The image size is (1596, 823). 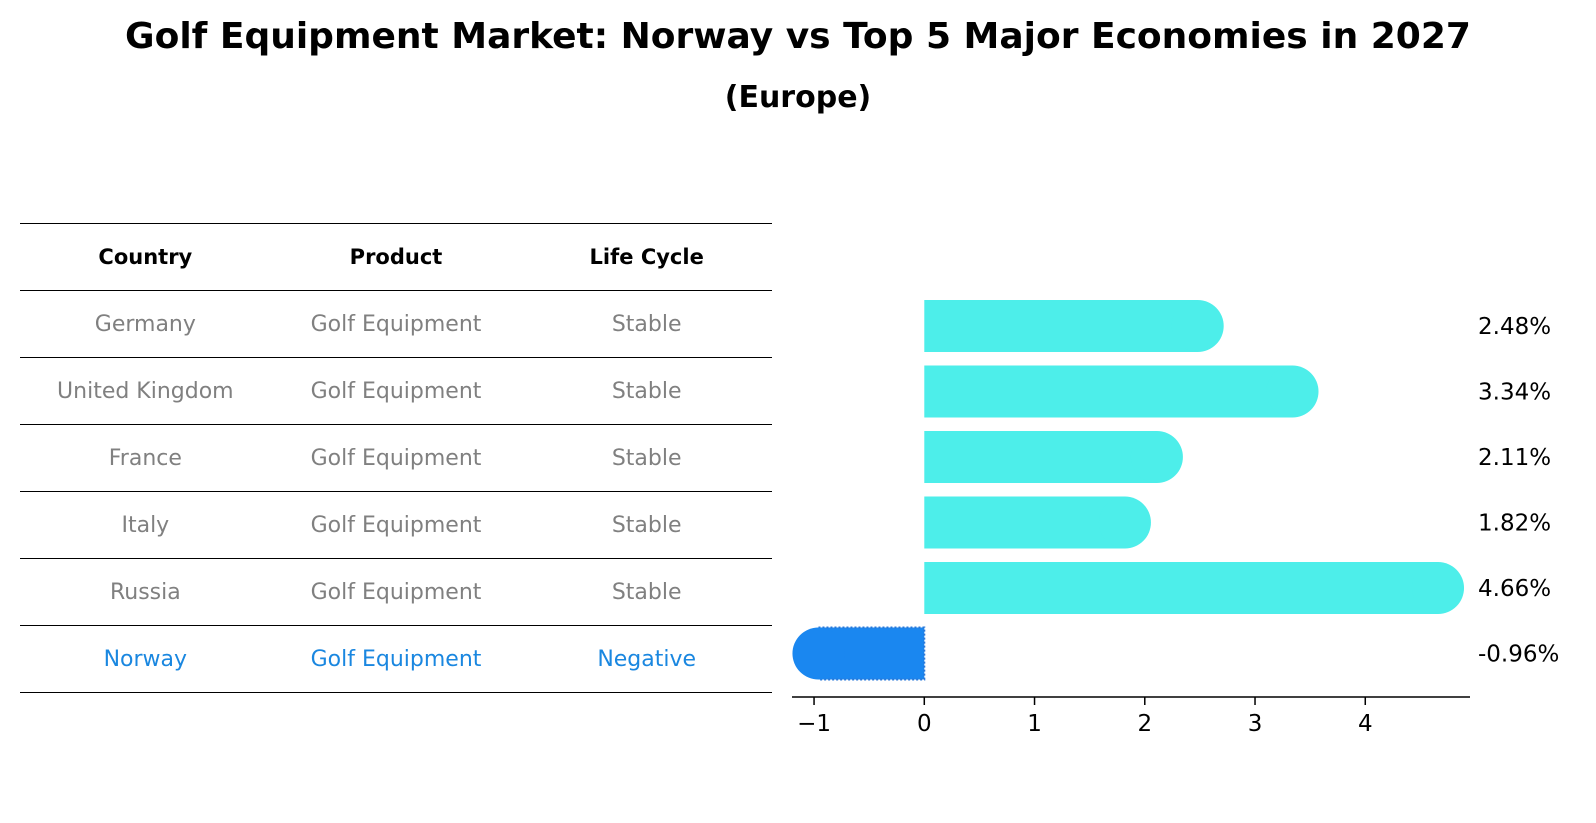 I want to click on header-country: Country, so click(x=145, y=257).